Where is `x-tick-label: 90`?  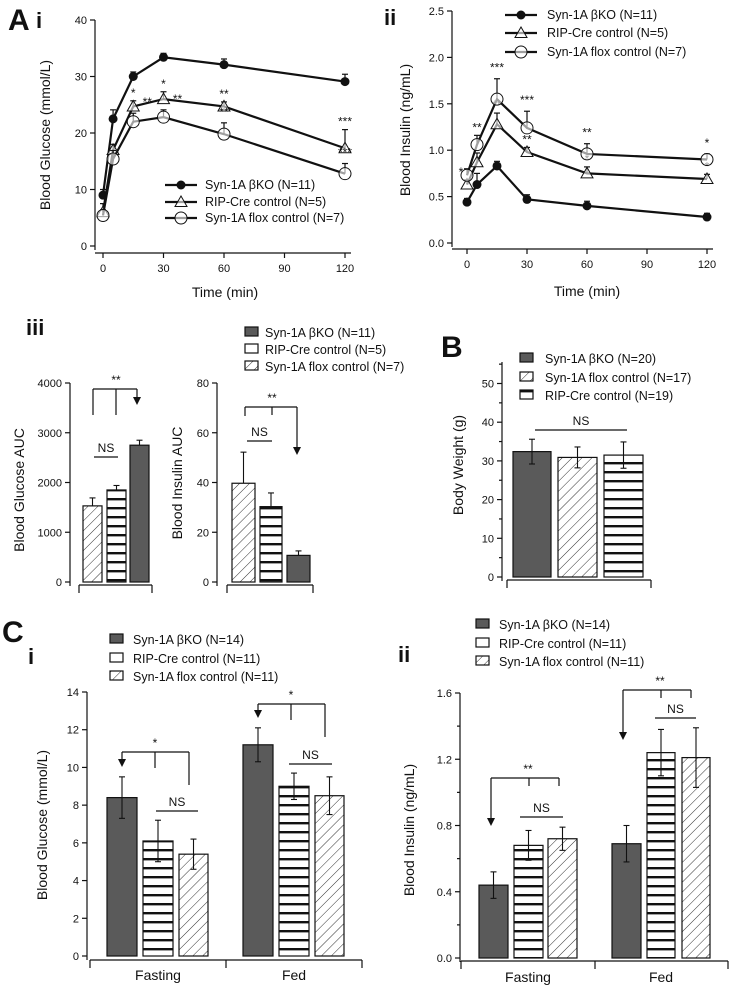 x-tick-label: 90 is located at coordinates (284, 269).